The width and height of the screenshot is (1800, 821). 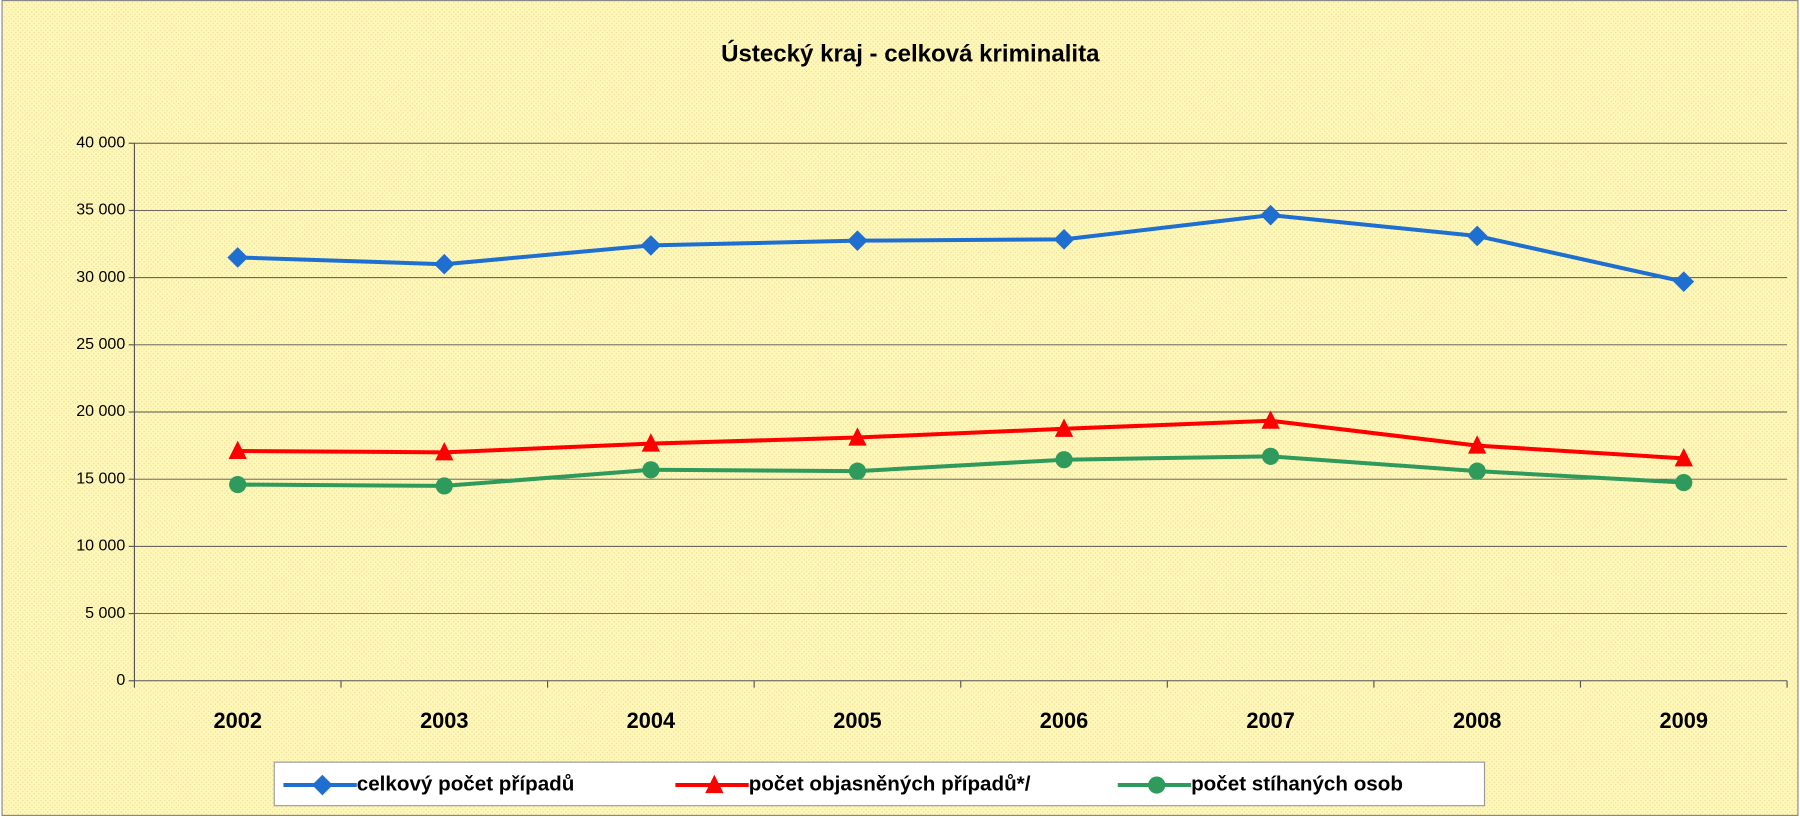 I want to click on x-tick-label: 2006, so click(x=1064, y=720).